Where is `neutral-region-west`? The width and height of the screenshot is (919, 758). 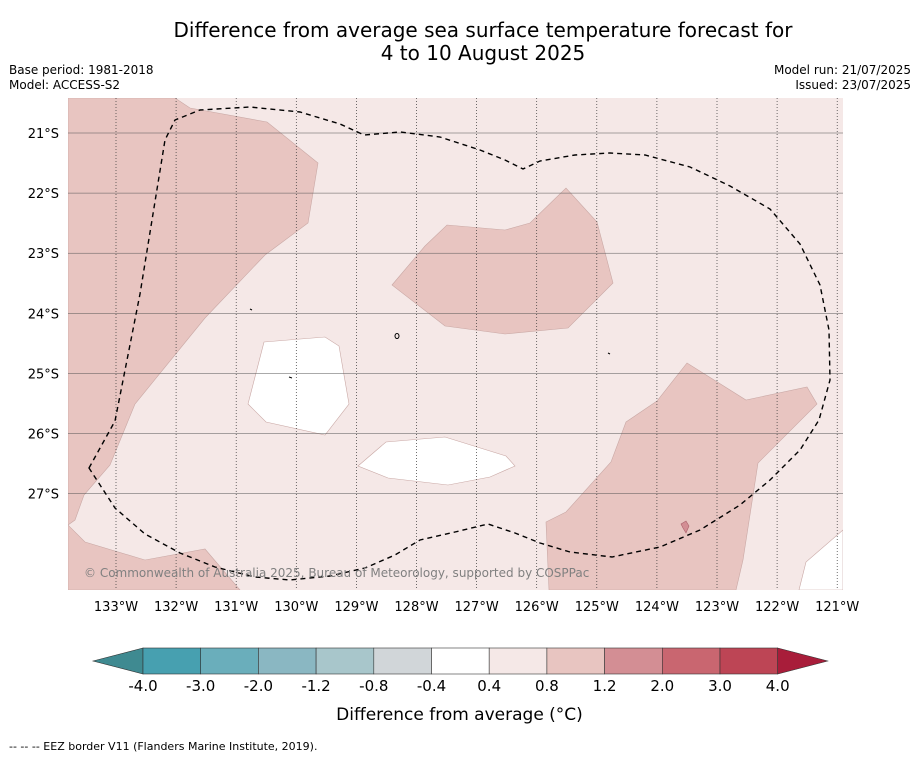 neutral-region-west is located at coordinates (298, 386).